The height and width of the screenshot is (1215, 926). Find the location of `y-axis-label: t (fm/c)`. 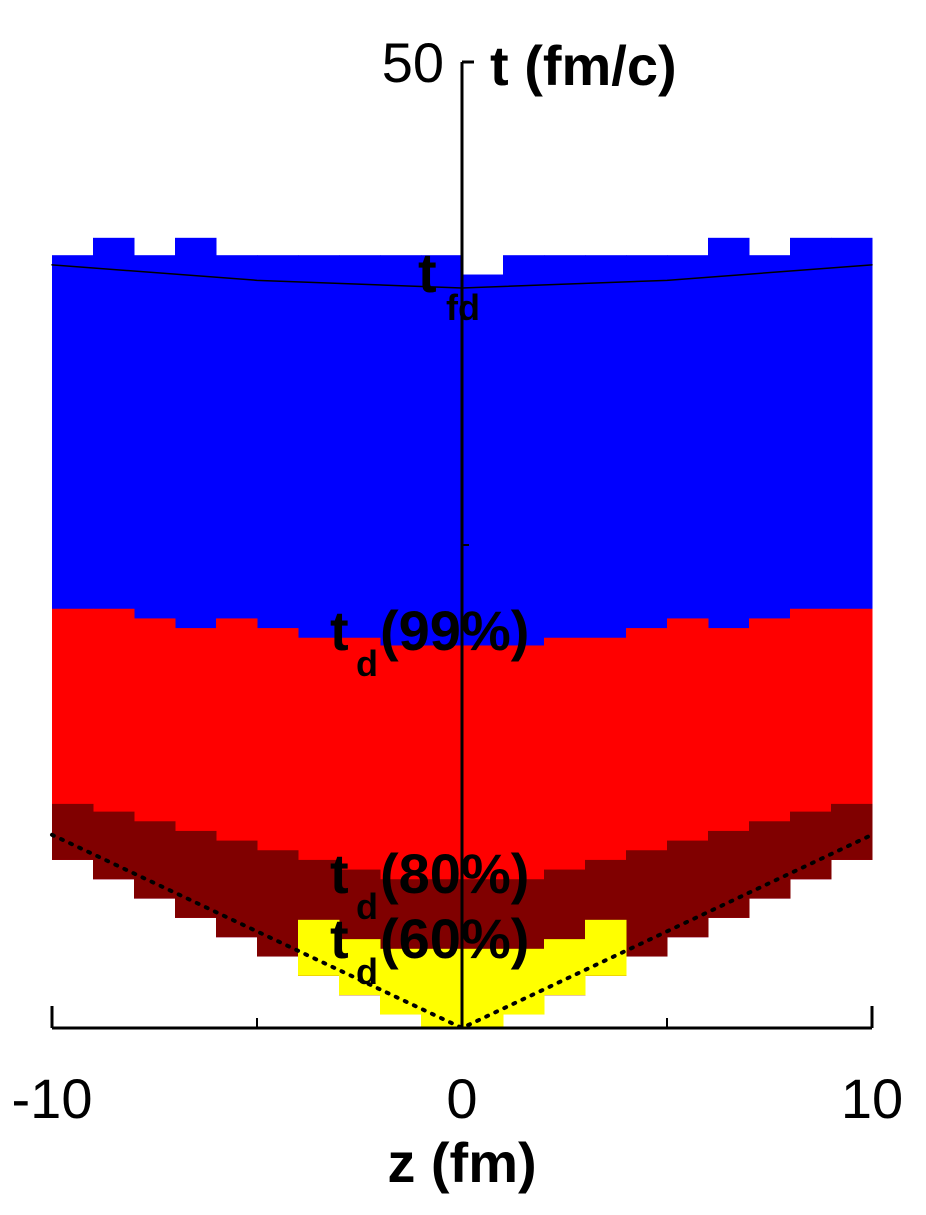

y-axis-label: t (fm/c) is located at coordinates (583, 65).